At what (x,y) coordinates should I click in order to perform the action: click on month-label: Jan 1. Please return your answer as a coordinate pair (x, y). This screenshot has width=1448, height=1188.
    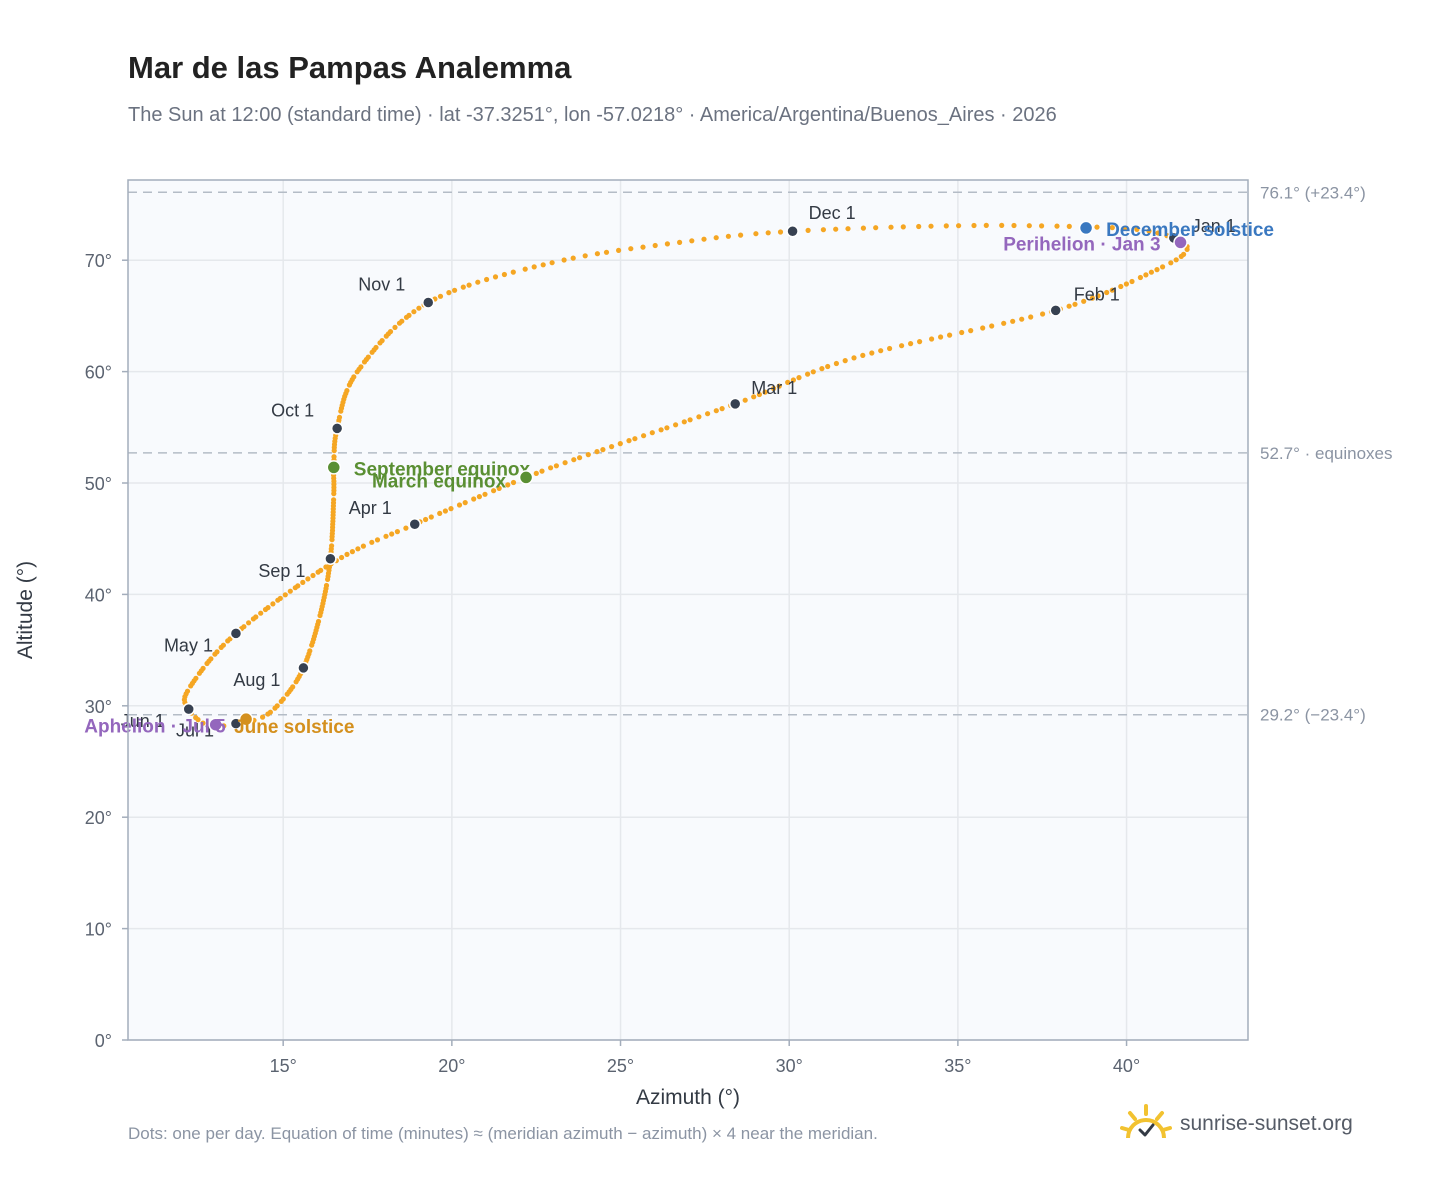
    Looking at the image, I should click on (1214, 226).